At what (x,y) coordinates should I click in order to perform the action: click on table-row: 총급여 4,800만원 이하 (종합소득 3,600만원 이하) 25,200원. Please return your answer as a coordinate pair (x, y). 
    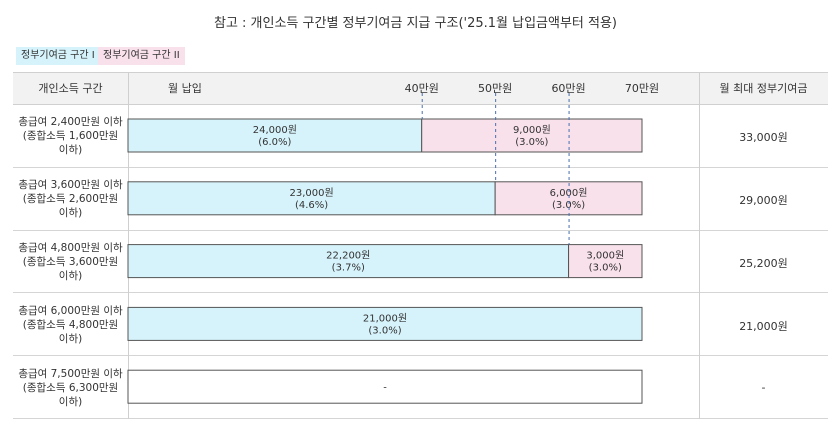
    Looking at the image, I should click on (420, 262).